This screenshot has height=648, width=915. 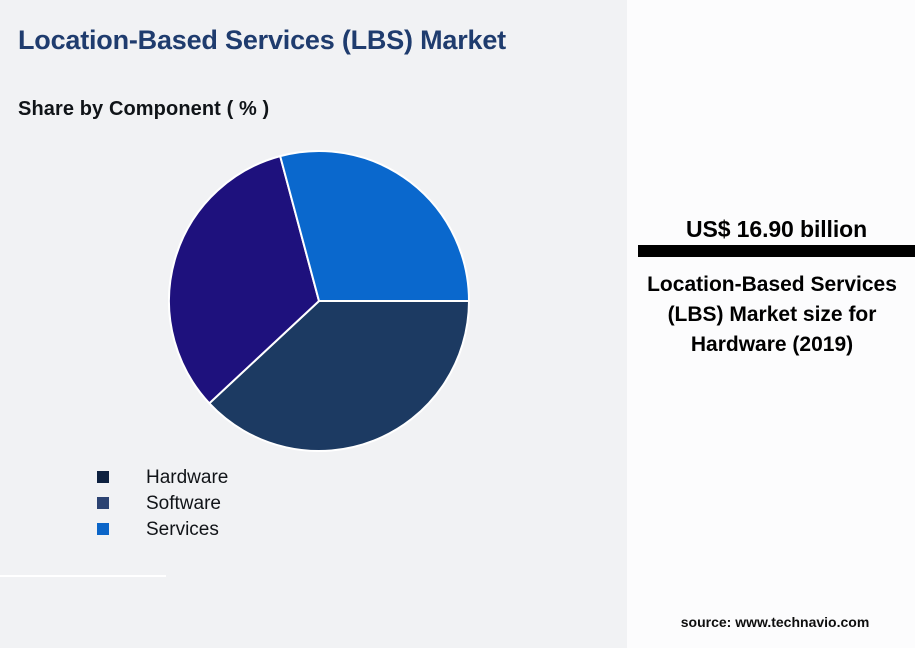 What do you see at coordinates (182, 529) in the screenshot?
I see `legend-item-label: Services` at bounding box center [182, 529].